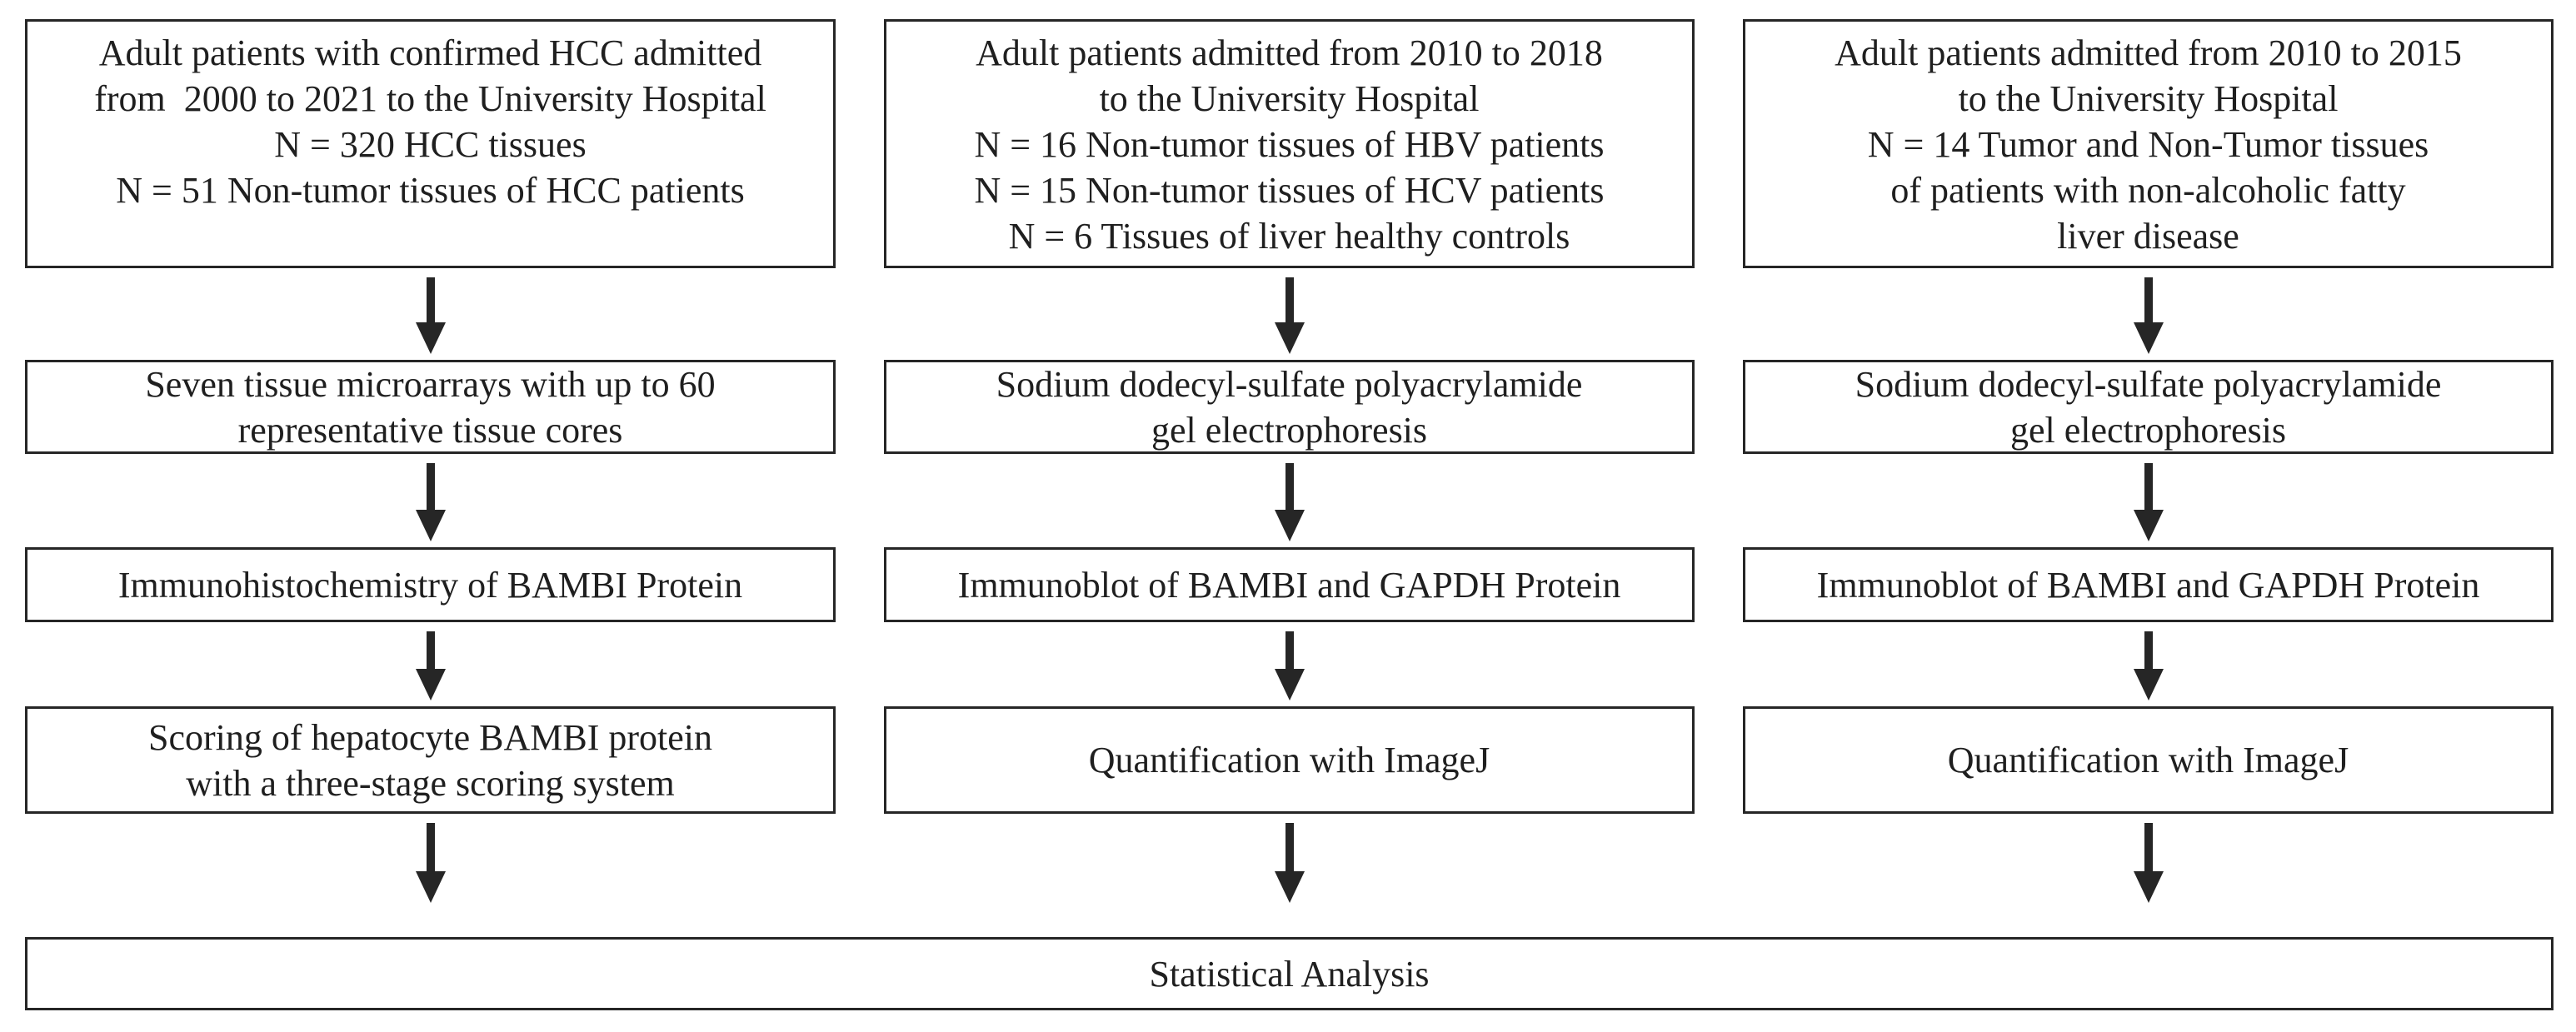 This screenshot has width=2576, height=1032. I want to click on statistical-analysis-box: Statistical Analysis, so click(1289, 973).